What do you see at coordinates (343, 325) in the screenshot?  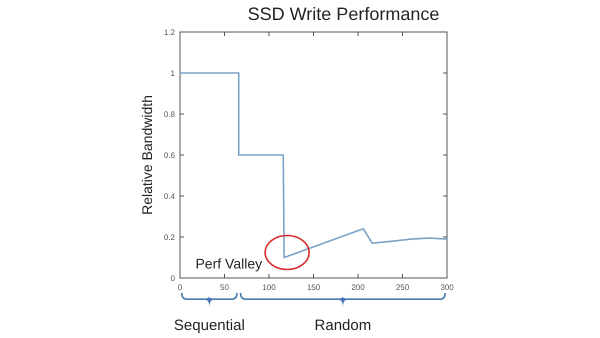 I see `text: Random` at bounding box center [343, 325].